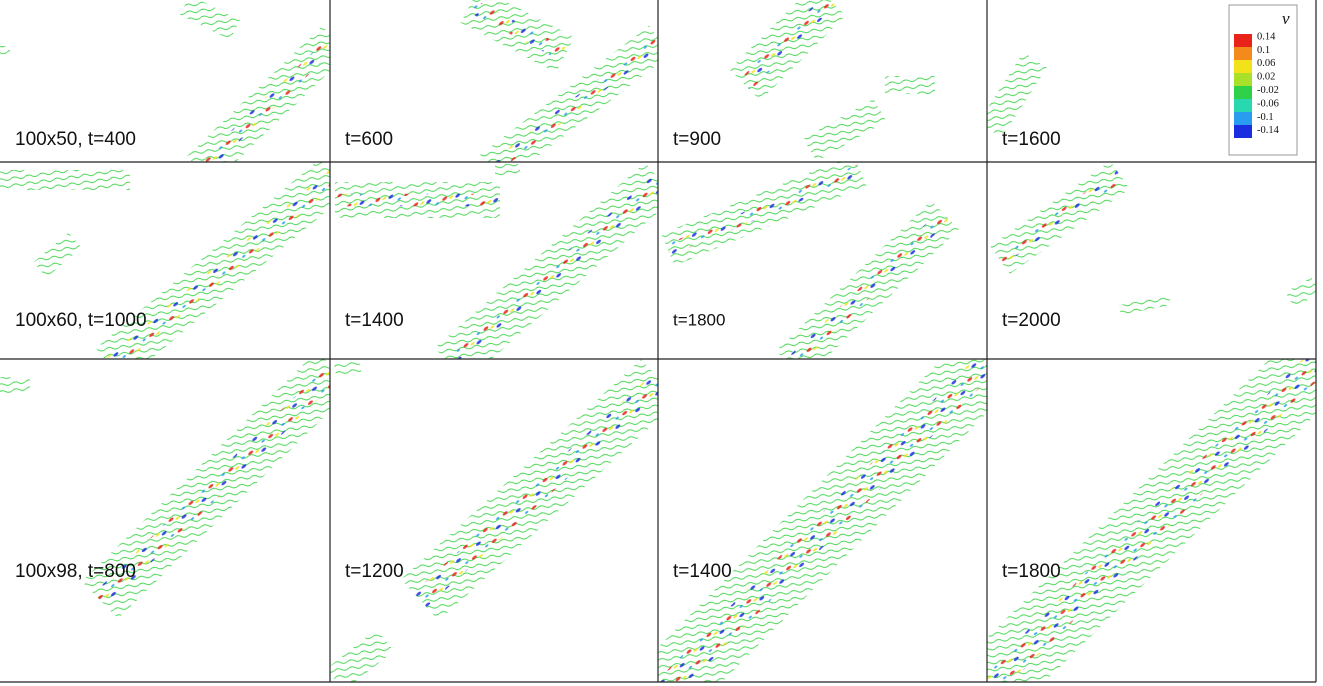  Describe the element at coordinates (1031, 320) in the screenshot. I see `panel-label: t=2000` at that location.